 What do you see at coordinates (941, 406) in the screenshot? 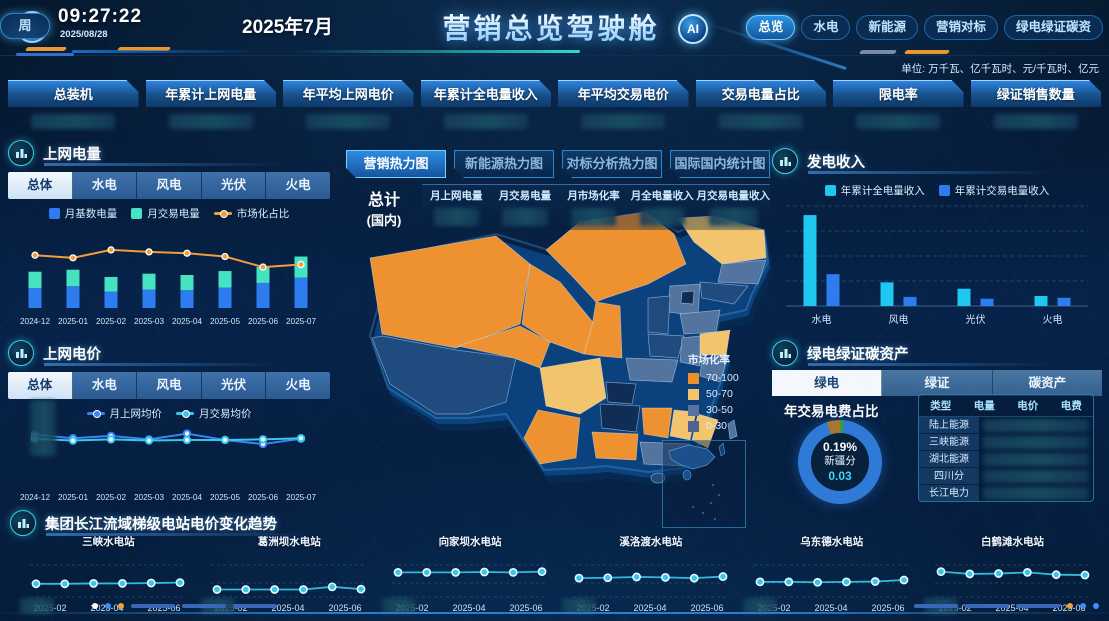
I see `table-header-cell: 类型` at bounding box center [941, 406].